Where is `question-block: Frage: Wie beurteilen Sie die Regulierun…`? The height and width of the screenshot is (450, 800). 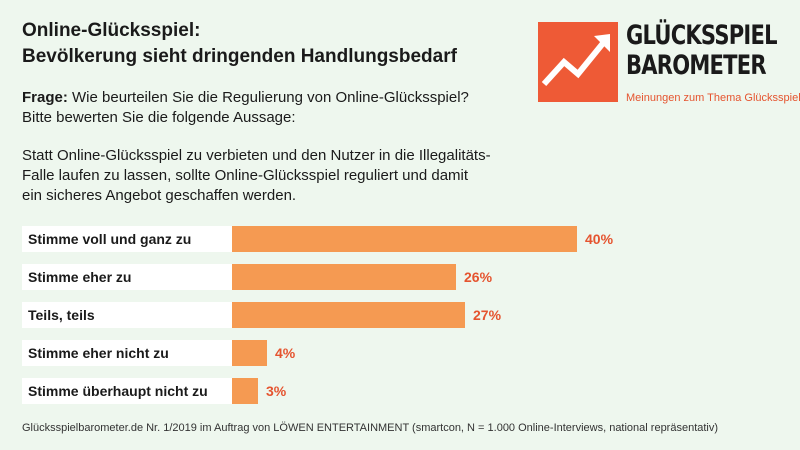
question-block: Frage: Wie beurteilen Sie die Regulierun… is located at coordinates (282, 108).